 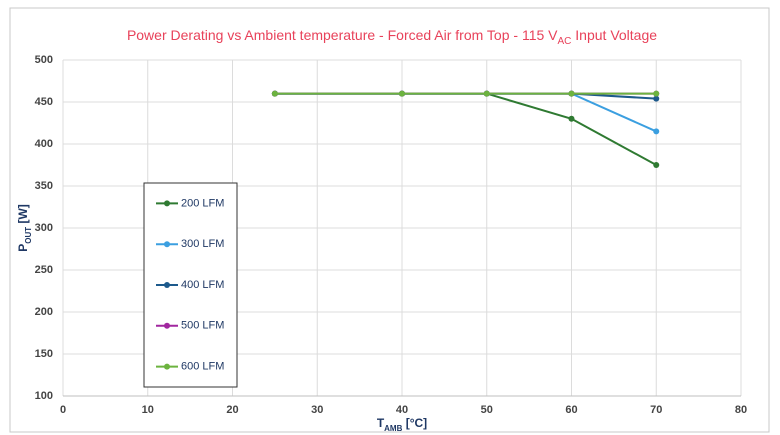 I want to click on x_label-part: [°C], so click(x=414, y=423).